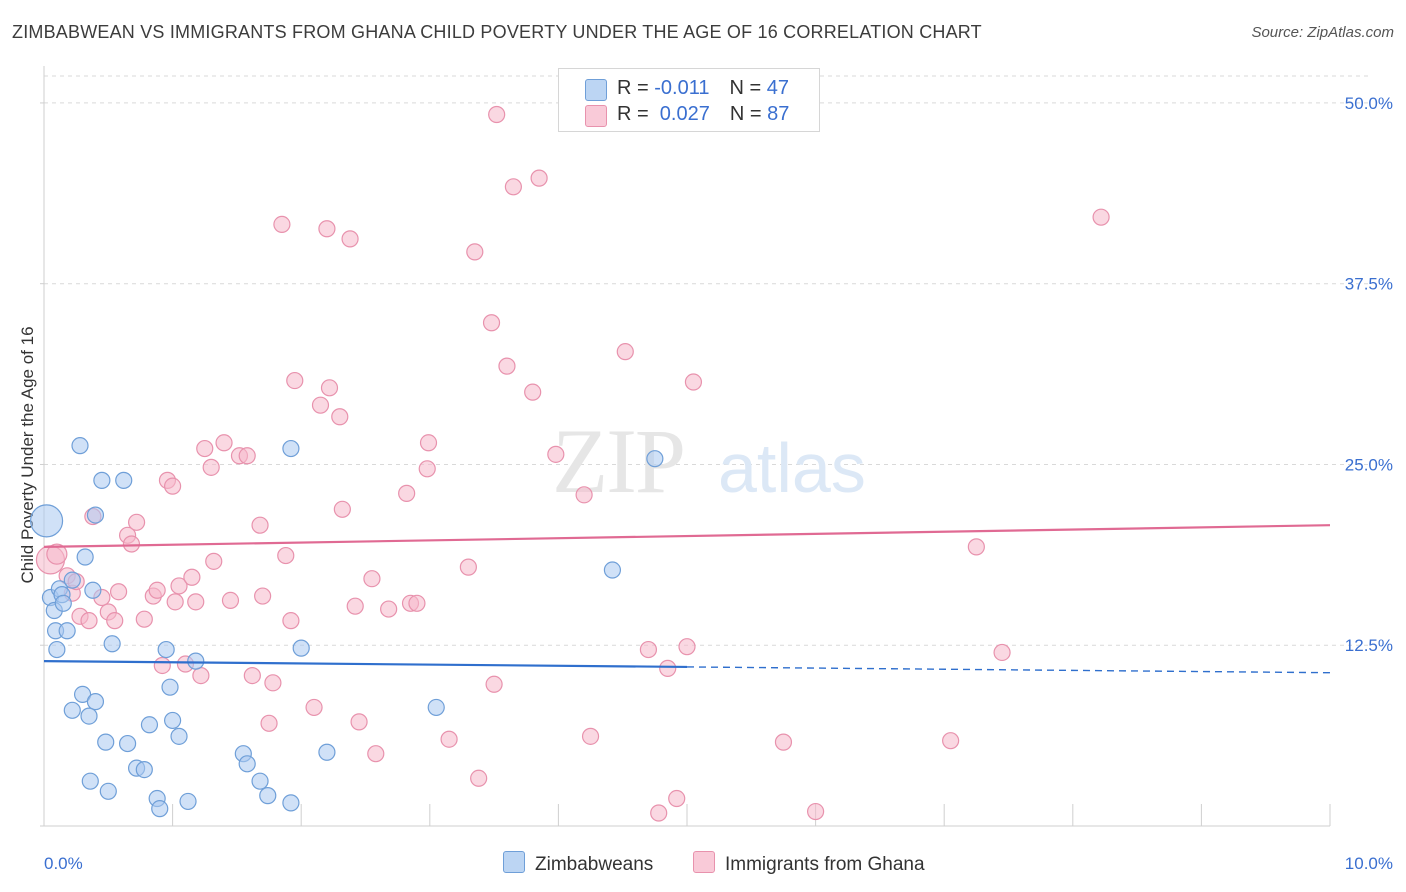  Describe the element at coordinates (1369, 103) in the screenshot. I see `y-tick-label: 50.0%` at that location.